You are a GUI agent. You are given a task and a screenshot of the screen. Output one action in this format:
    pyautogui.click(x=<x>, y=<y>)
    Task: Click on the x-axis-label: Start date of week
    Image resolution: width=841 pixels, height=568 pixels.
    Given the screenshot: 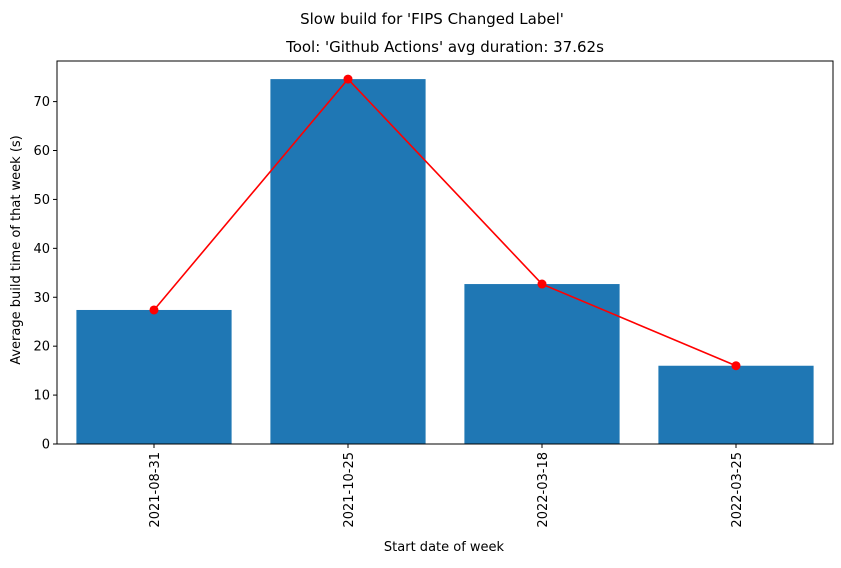 What is the action you would take?
    pyautogui.click(x=444, y=547)
    